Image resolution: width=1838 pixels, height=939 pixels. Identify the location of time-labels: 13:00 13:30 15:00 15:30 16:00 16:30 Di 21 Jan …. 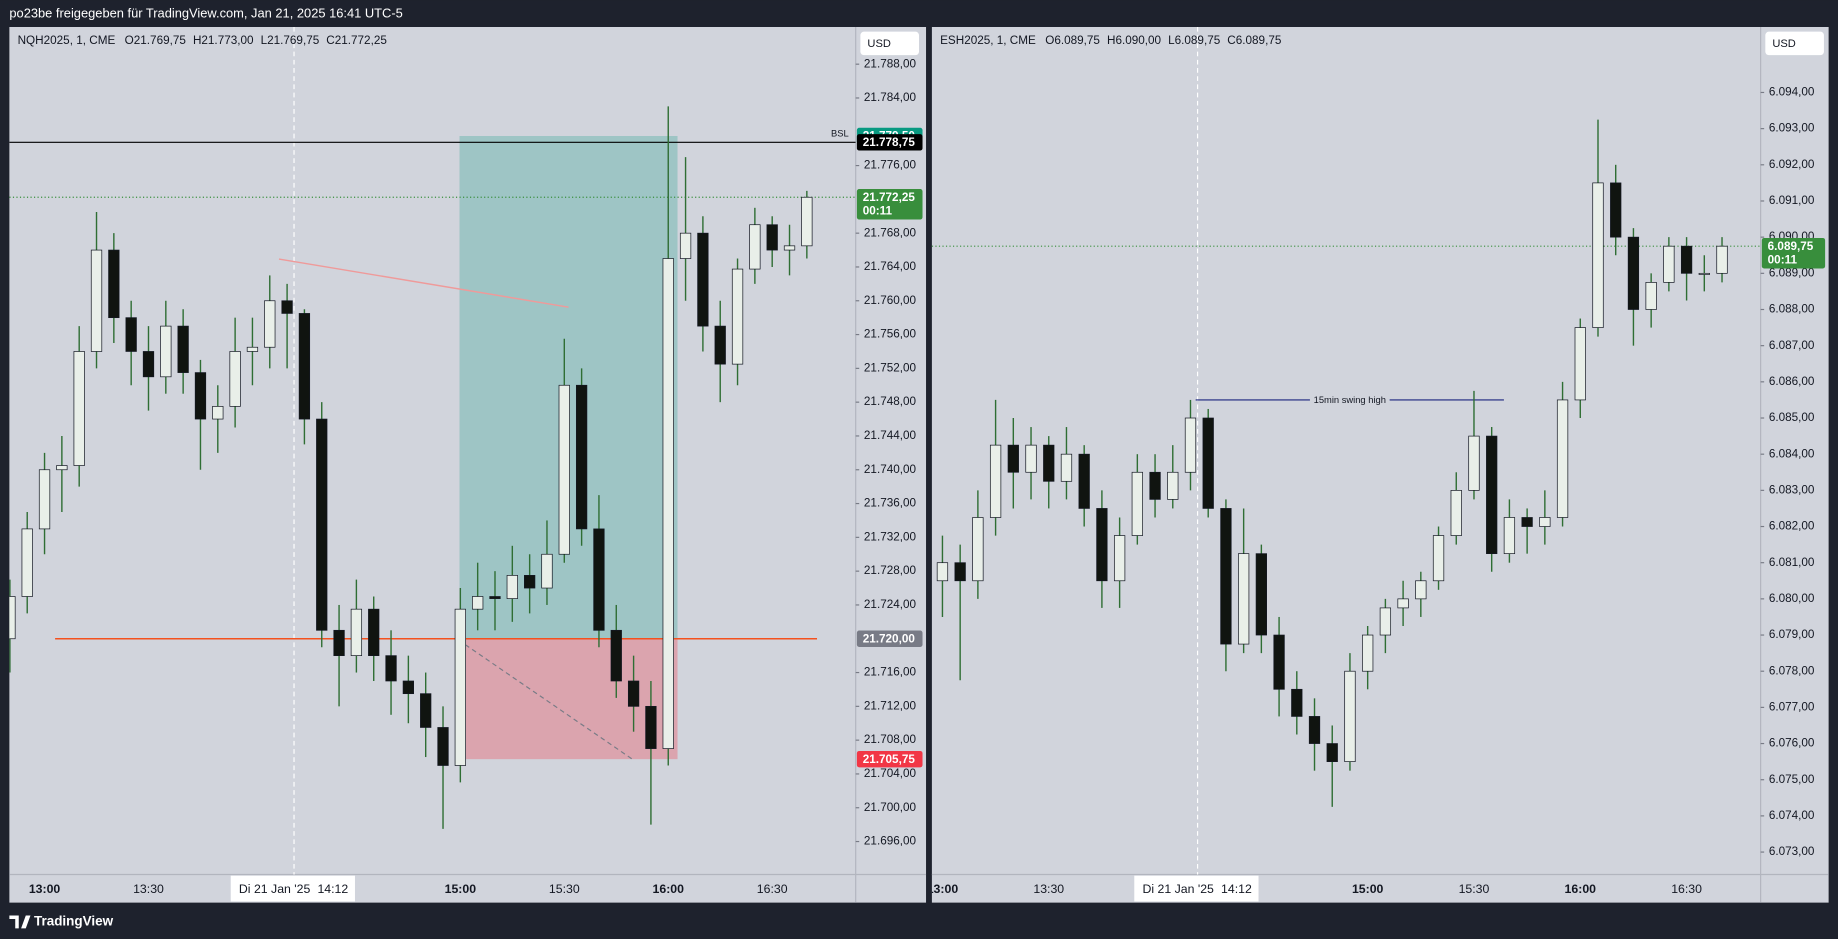
(408, 888).